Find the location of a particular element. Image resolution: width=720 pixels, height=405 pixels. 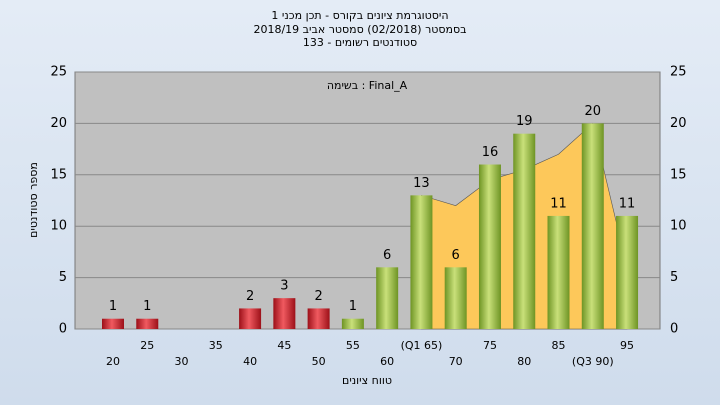

x-tick-label: 20 is located at coordinates (113, 361).